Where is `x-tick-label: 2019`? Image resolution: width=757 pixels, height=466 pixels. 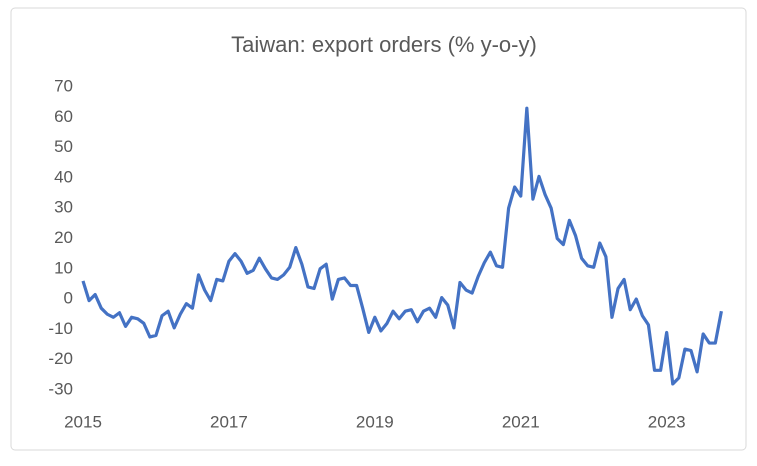
x-tick-label: 2019 is located at coordinates (375, 421).